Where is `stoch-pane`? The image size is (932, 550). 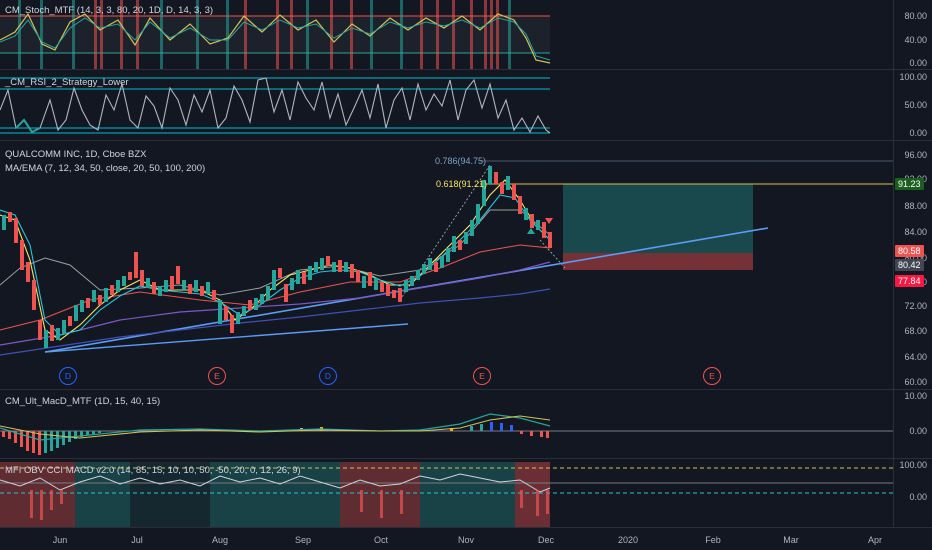 stoch-pane is located at coordinates (446, 34).